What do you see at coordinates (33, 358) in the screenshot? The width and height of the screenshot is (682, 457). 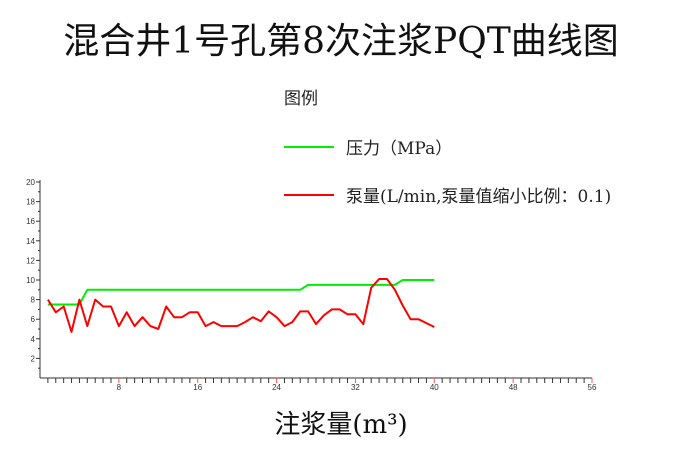 I see `y-tick-label: 2` at bounding box center [33, 358].